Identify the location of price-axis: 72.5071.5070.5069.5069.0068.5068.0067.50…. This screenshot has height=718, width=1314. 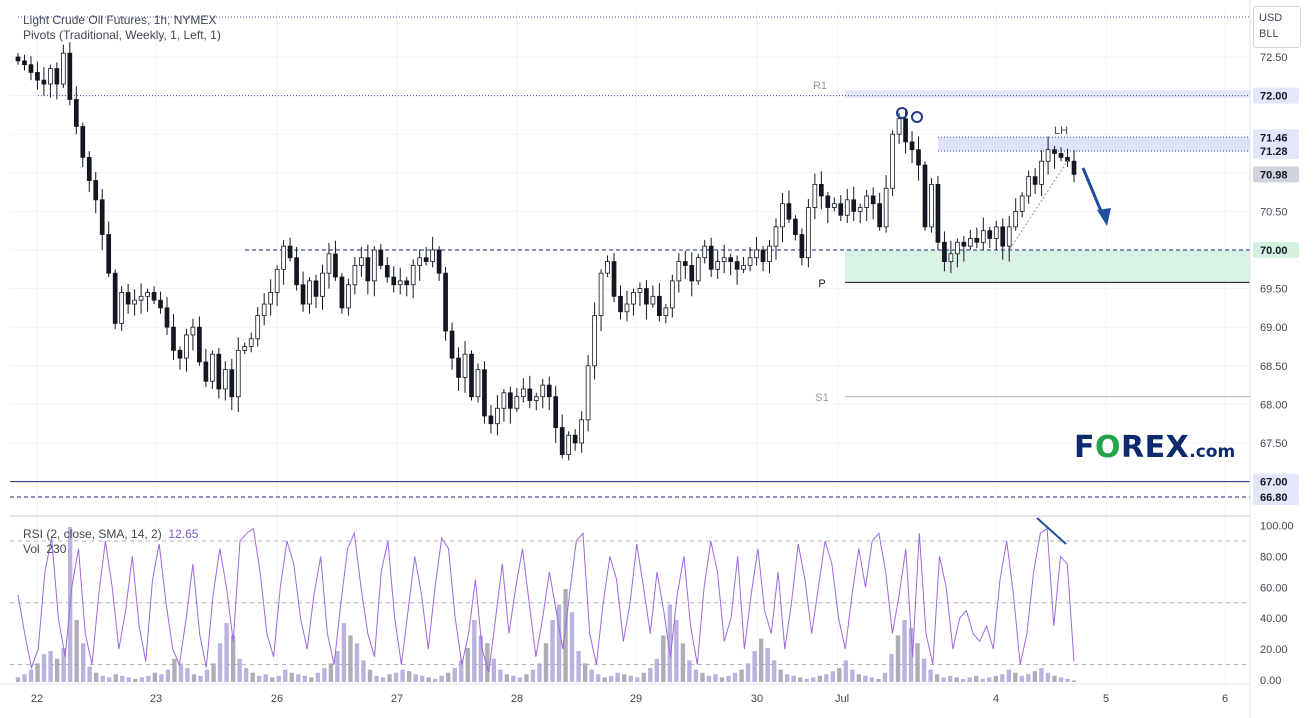
(1274, 359).